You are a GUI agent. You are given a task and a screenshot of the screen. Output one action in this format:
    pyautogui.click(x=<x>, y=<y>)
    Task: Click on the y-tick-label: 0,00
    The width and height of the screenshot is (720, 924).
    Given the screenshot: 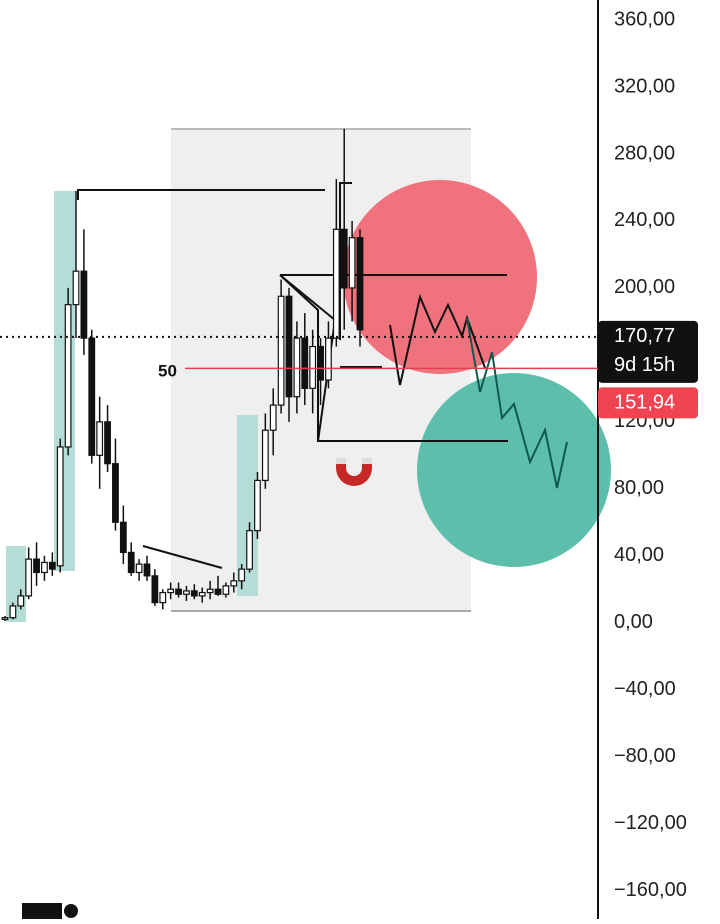 What is the action you would take?
    pyautogui.click(x=633, y=622)
    